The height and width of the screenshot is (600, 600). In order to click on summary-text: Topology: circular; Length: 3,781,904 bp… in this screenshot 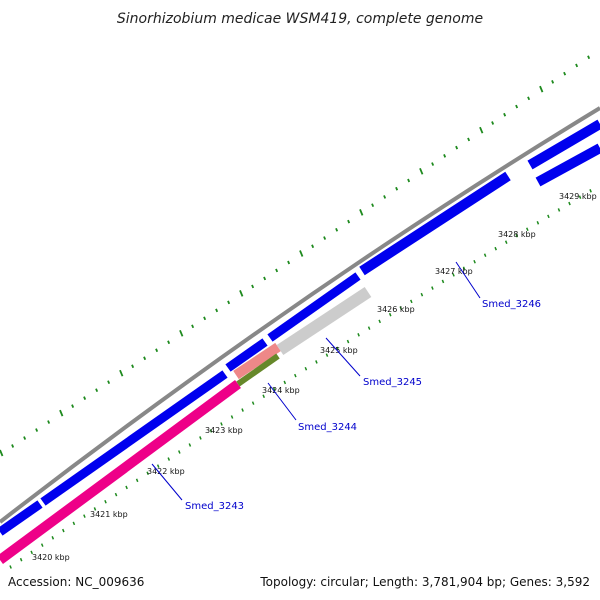, I will do `click(424, 582)`.